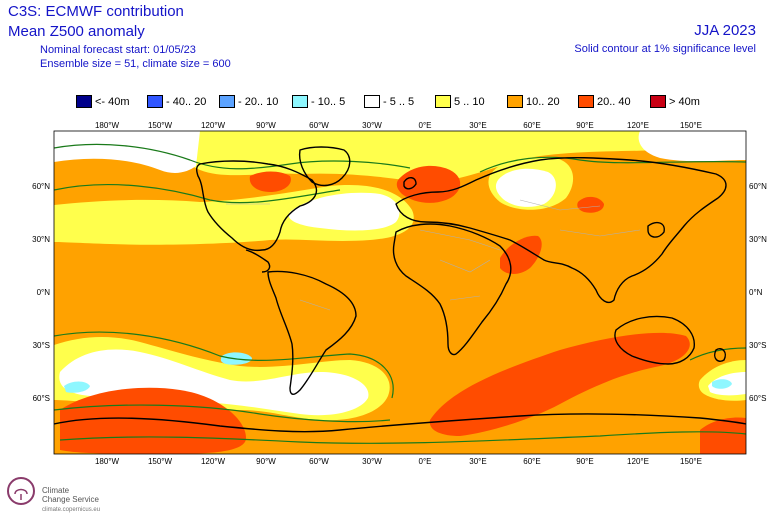 The image size is (773, 519). I want to click on logo-url: climate.copernicus.eu, so click(71, 510).